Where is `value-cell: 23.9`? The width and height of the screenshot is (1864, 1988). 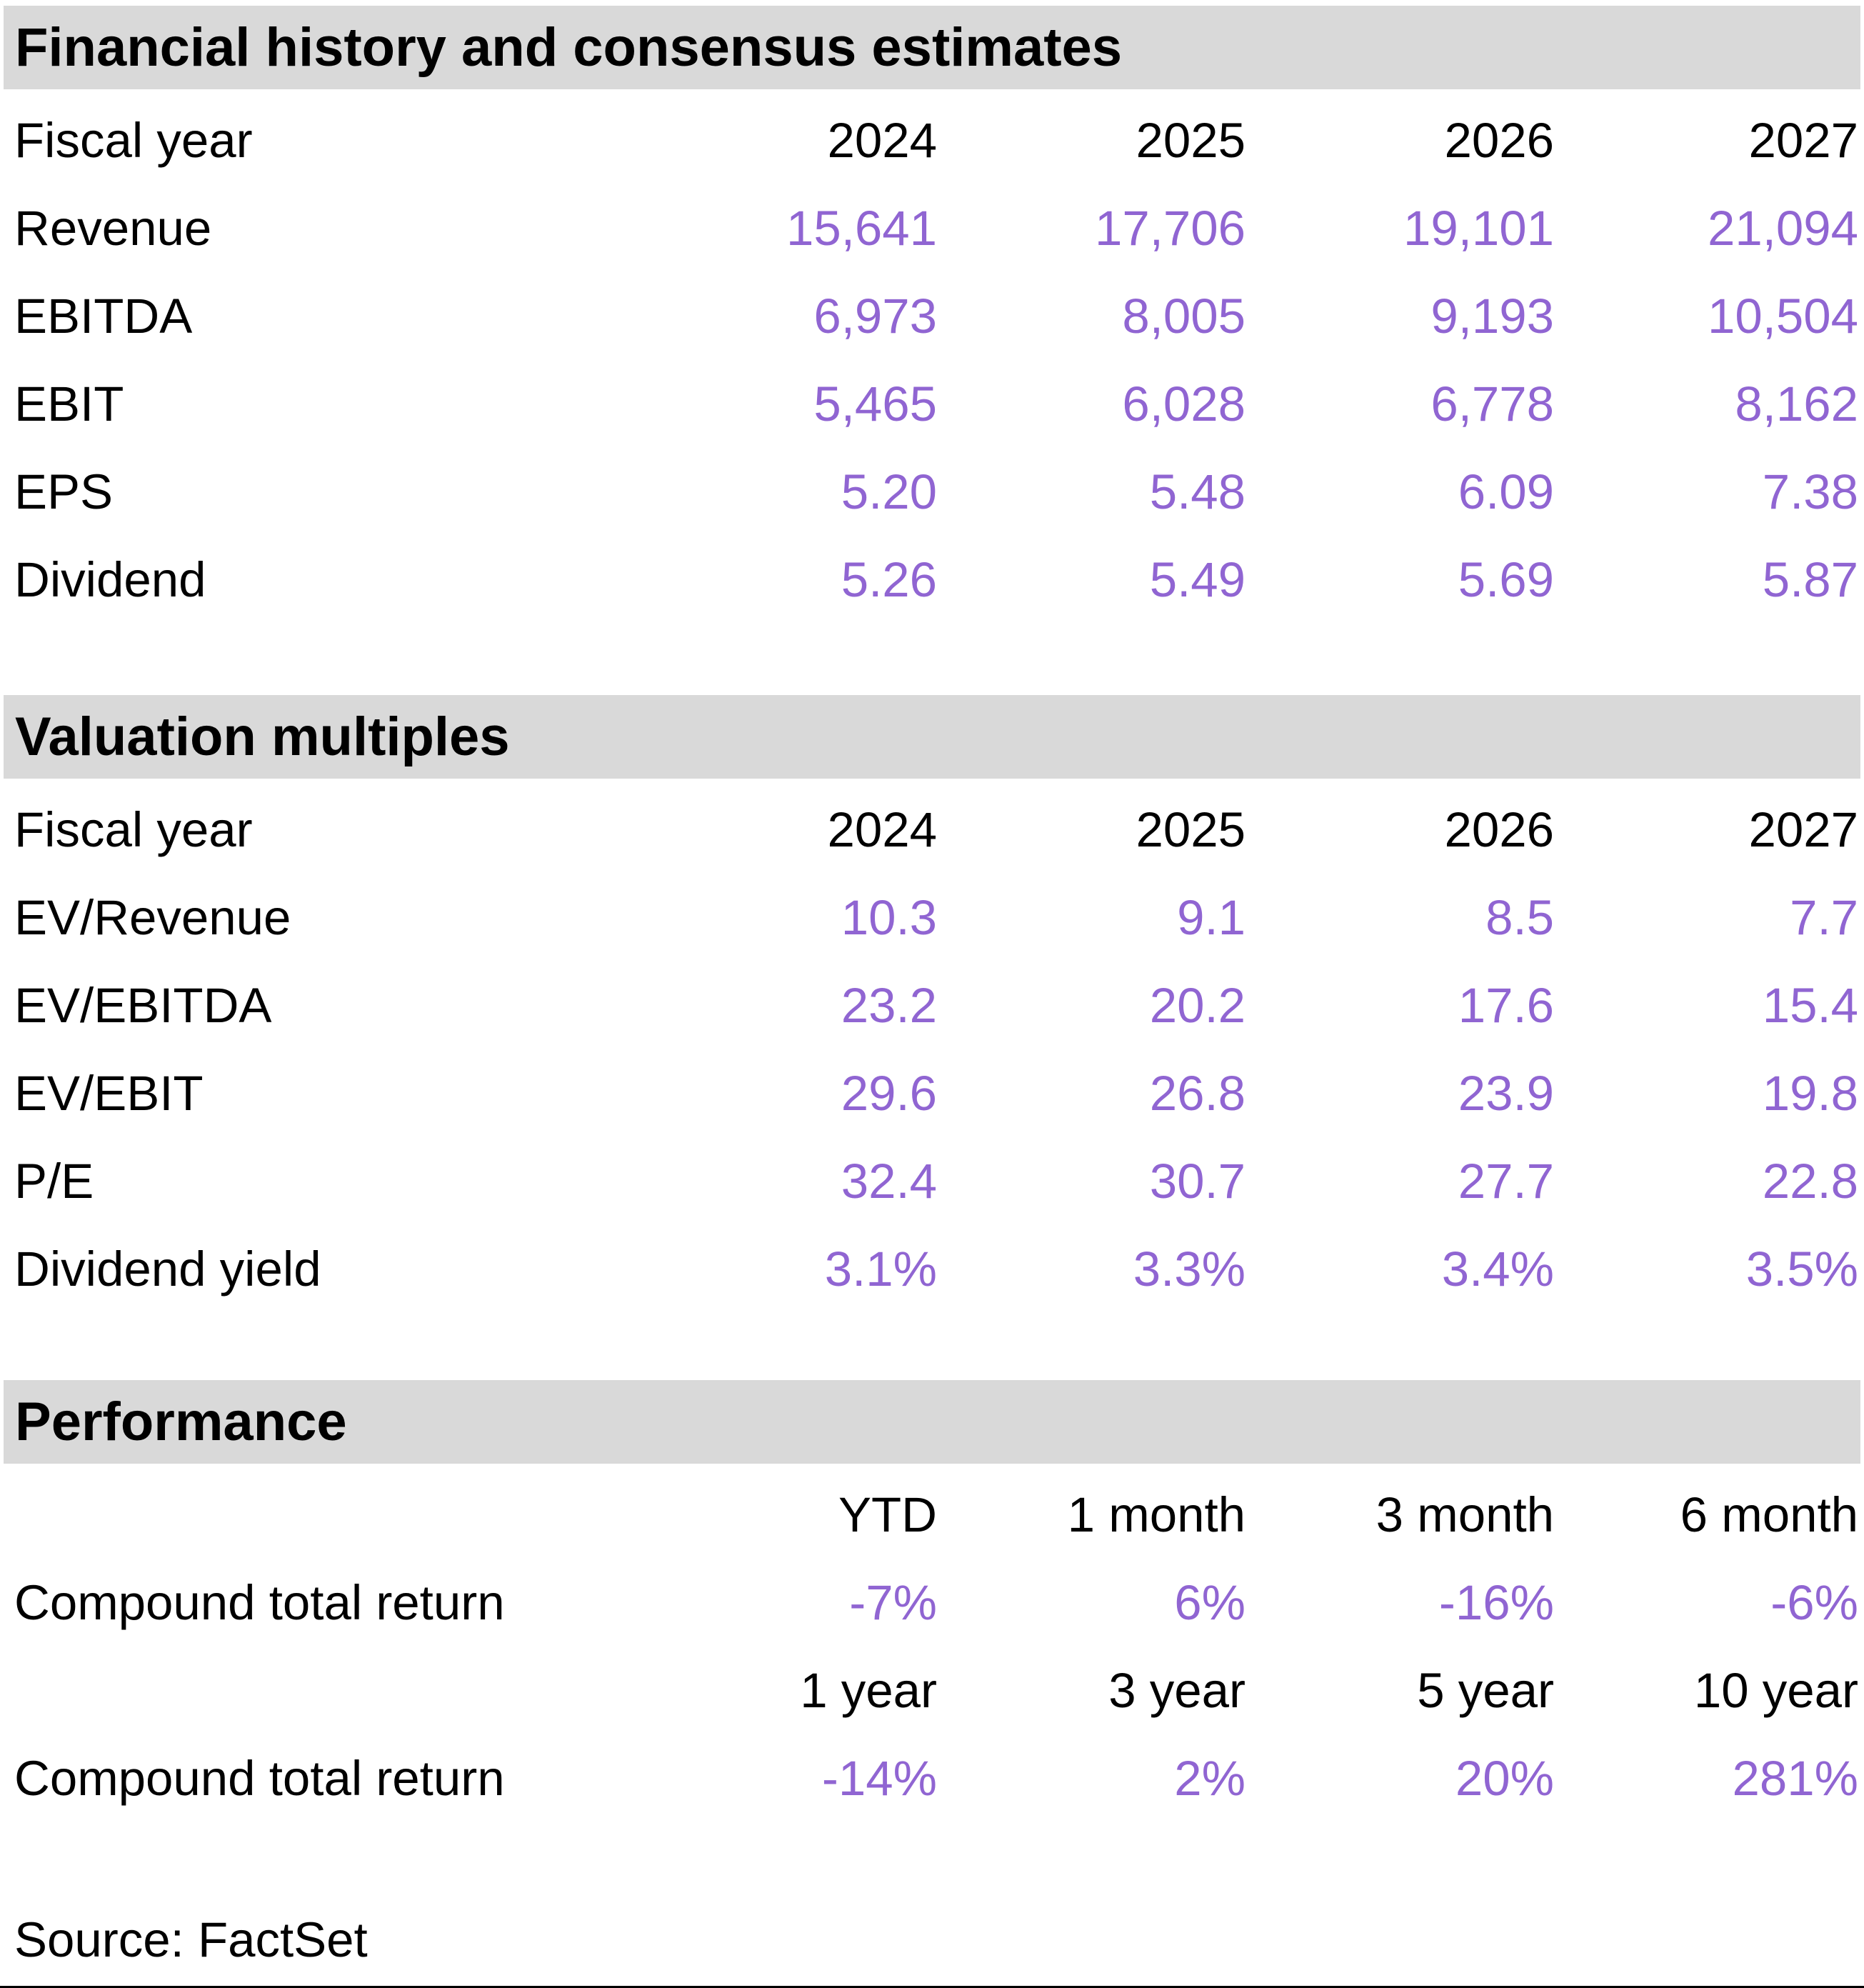
value-cell: 23.9 is located at coordinates (1506, 1093).